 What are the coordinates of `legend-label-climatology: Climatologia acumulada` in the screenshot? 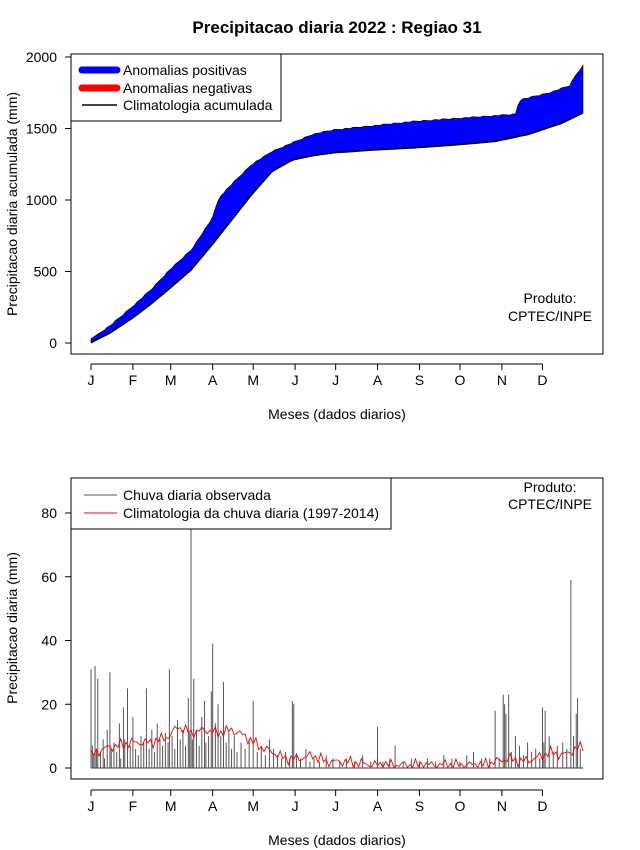 It's located at (198, 105).